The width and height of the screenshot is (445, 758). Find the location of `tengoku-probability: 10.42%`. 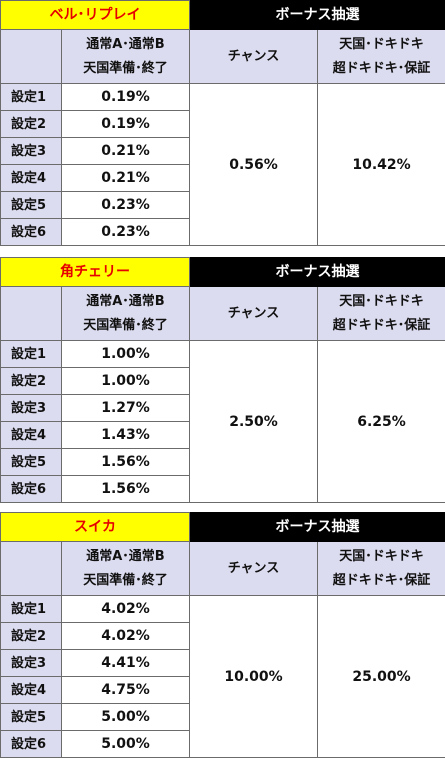

tengoku-probability: 10.42% is located at coordinates (381, 165).